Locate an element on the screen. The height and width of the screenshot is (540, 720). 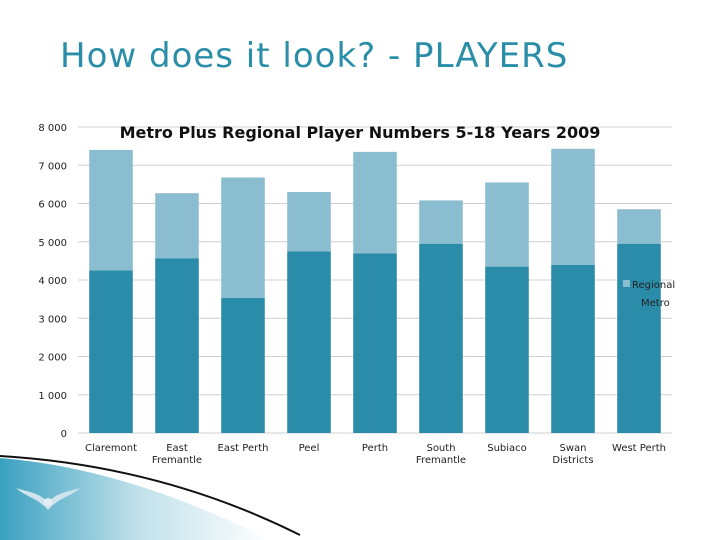
swoosh-stroke is located at coordinates (150, 495).